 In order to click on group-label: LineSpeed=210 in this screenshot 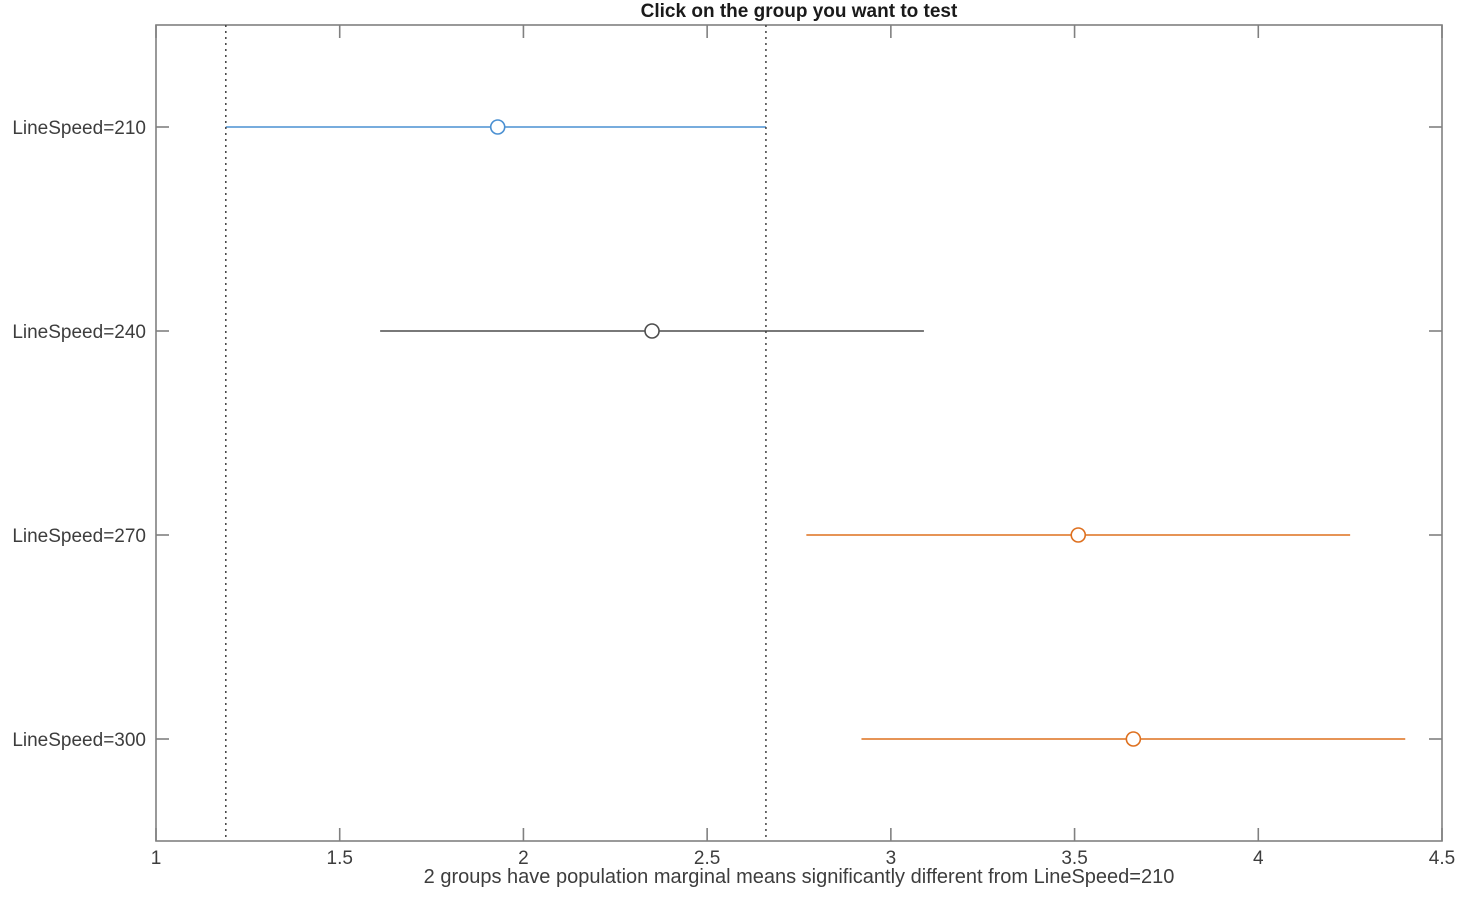, I will do `click(79, 128)`.